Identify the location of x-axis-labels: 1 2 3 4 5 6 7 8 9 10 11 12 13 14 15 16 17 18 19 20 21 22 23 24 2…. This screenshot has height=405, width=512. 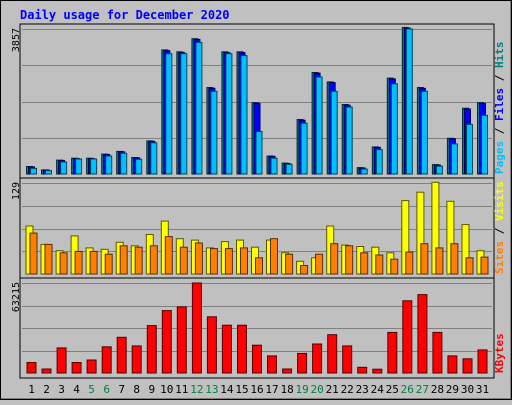
(258, 389).